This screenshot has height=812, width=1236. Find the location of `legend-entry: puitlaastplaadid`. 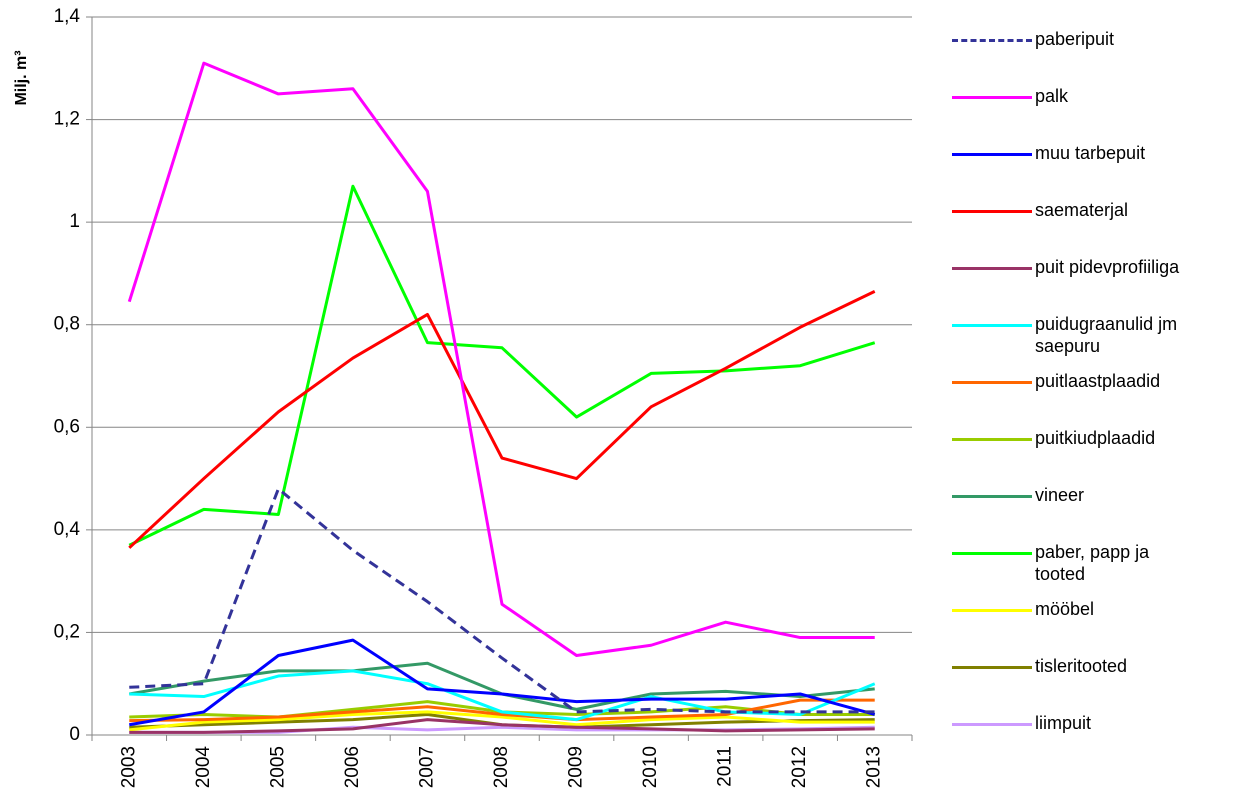

legend-entry: puitlaastplaadid is located at coordinates (1077, 398).